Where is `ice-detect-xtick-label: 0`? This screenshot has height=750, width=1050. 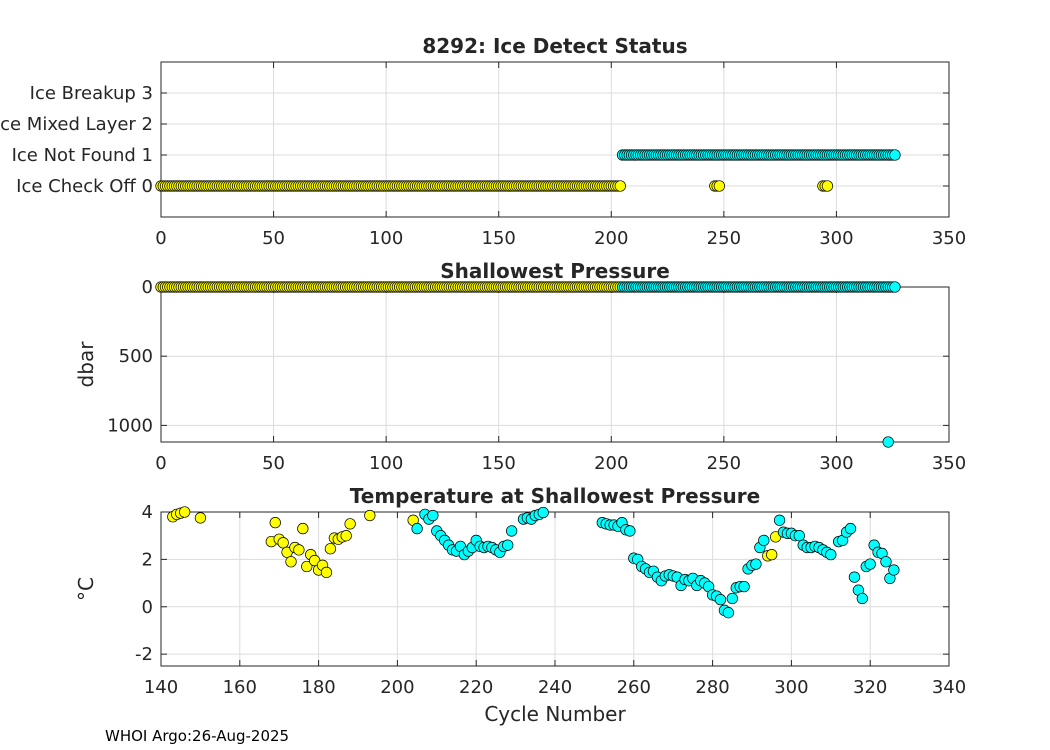
ice-detect-xtick-label: 0 is located at coordinates (160, 238).